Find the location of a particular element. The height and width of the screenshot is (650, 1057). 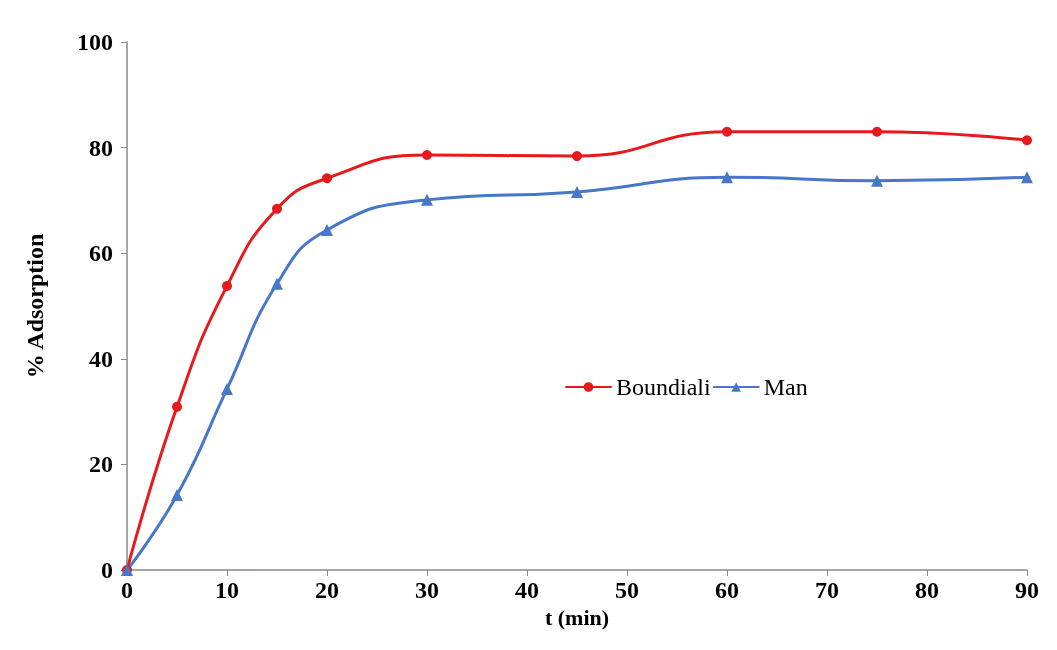

legend-label: Man is located at coordinates (785, 387).